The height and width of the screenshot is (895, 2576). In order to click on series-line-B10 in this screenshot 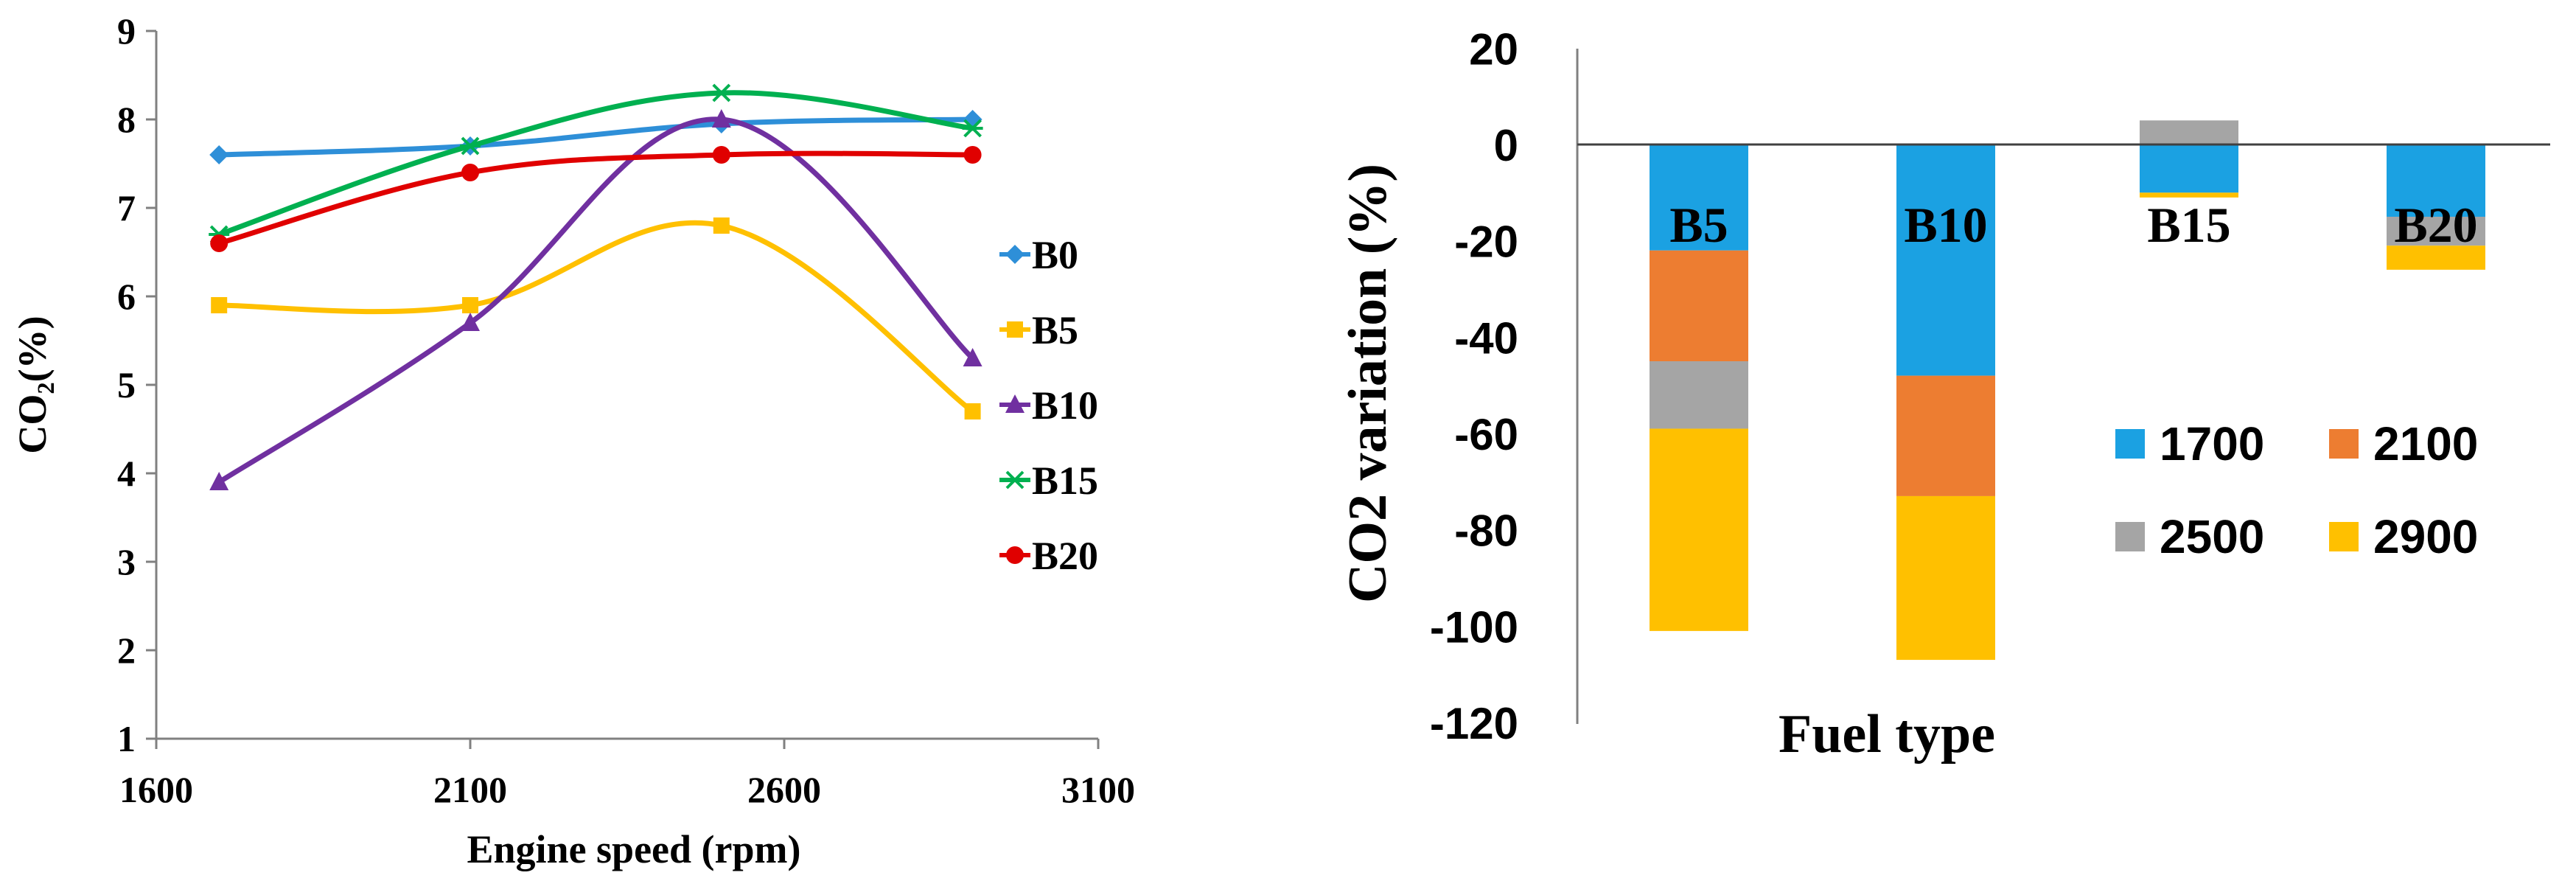, I will do `click(596, 301)`.